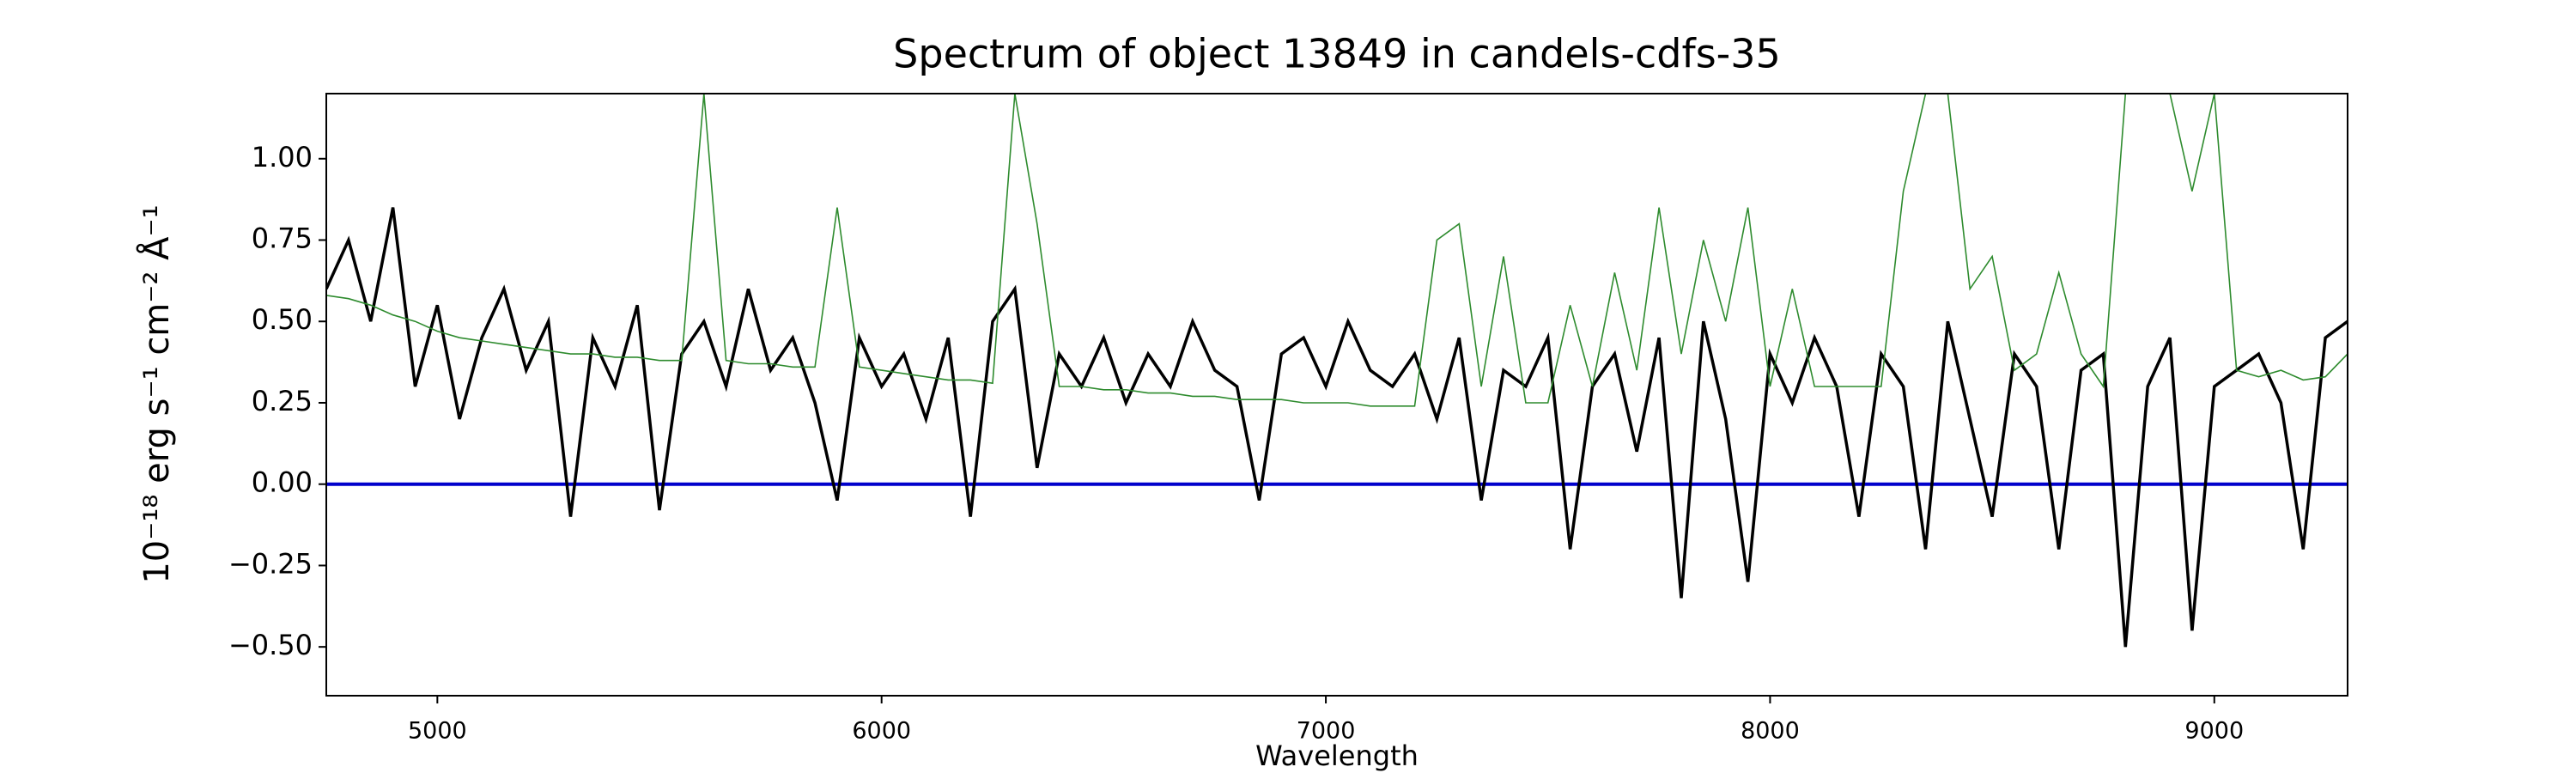 This screenshot has width=2576, height=773. I want to click on y-tick-label: 0.75, so click(282, 239).